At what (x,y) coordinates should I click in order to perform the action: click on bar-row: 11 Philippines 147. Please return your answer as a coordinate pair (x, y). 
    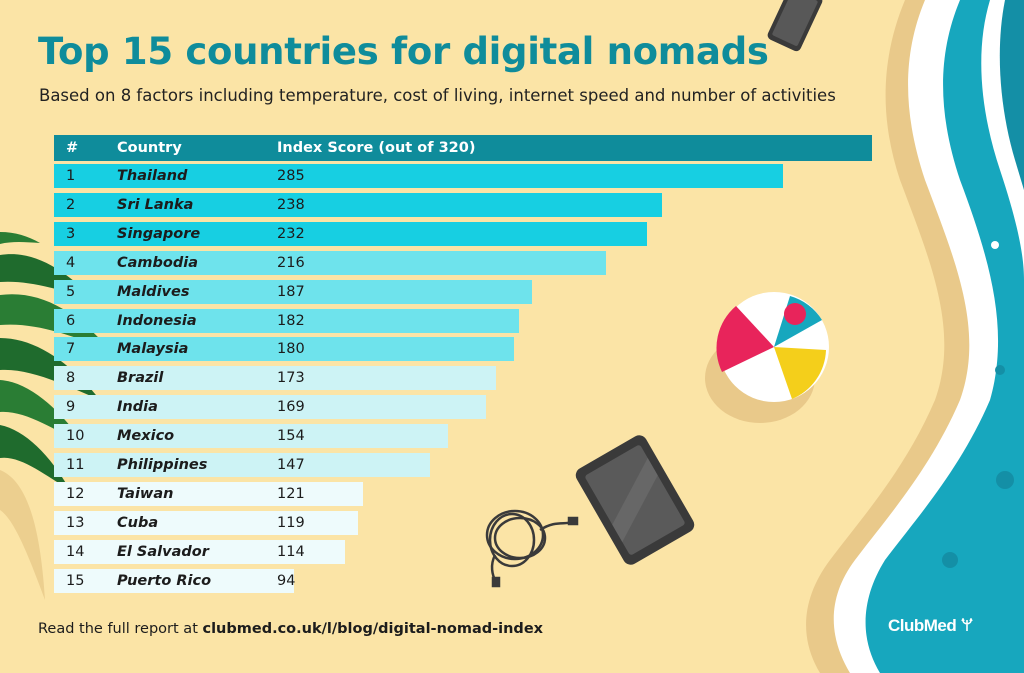
    Looking at the image, I should click on (242, 465).